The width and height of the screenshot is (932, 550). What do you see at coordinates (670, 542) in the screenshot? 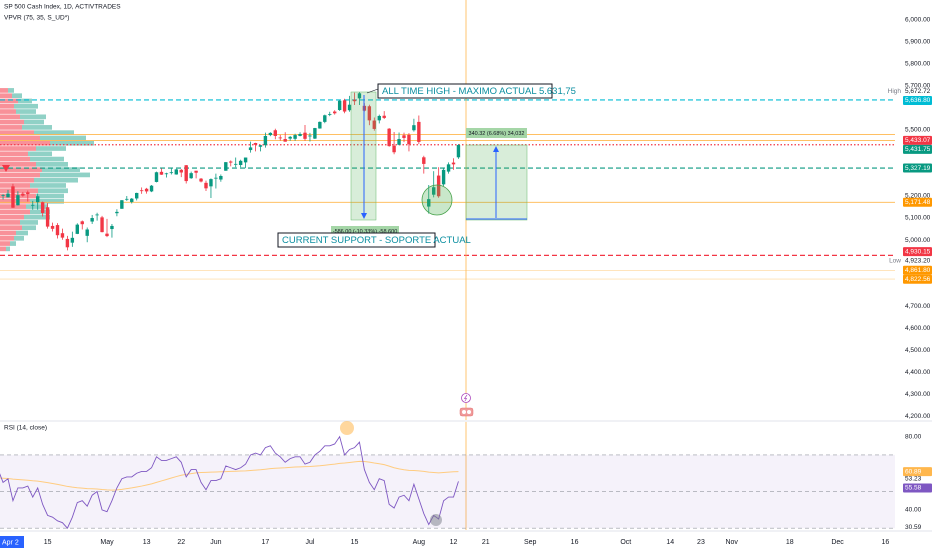
I see `x-tick-label: 14` at bounding box center [670, 542].